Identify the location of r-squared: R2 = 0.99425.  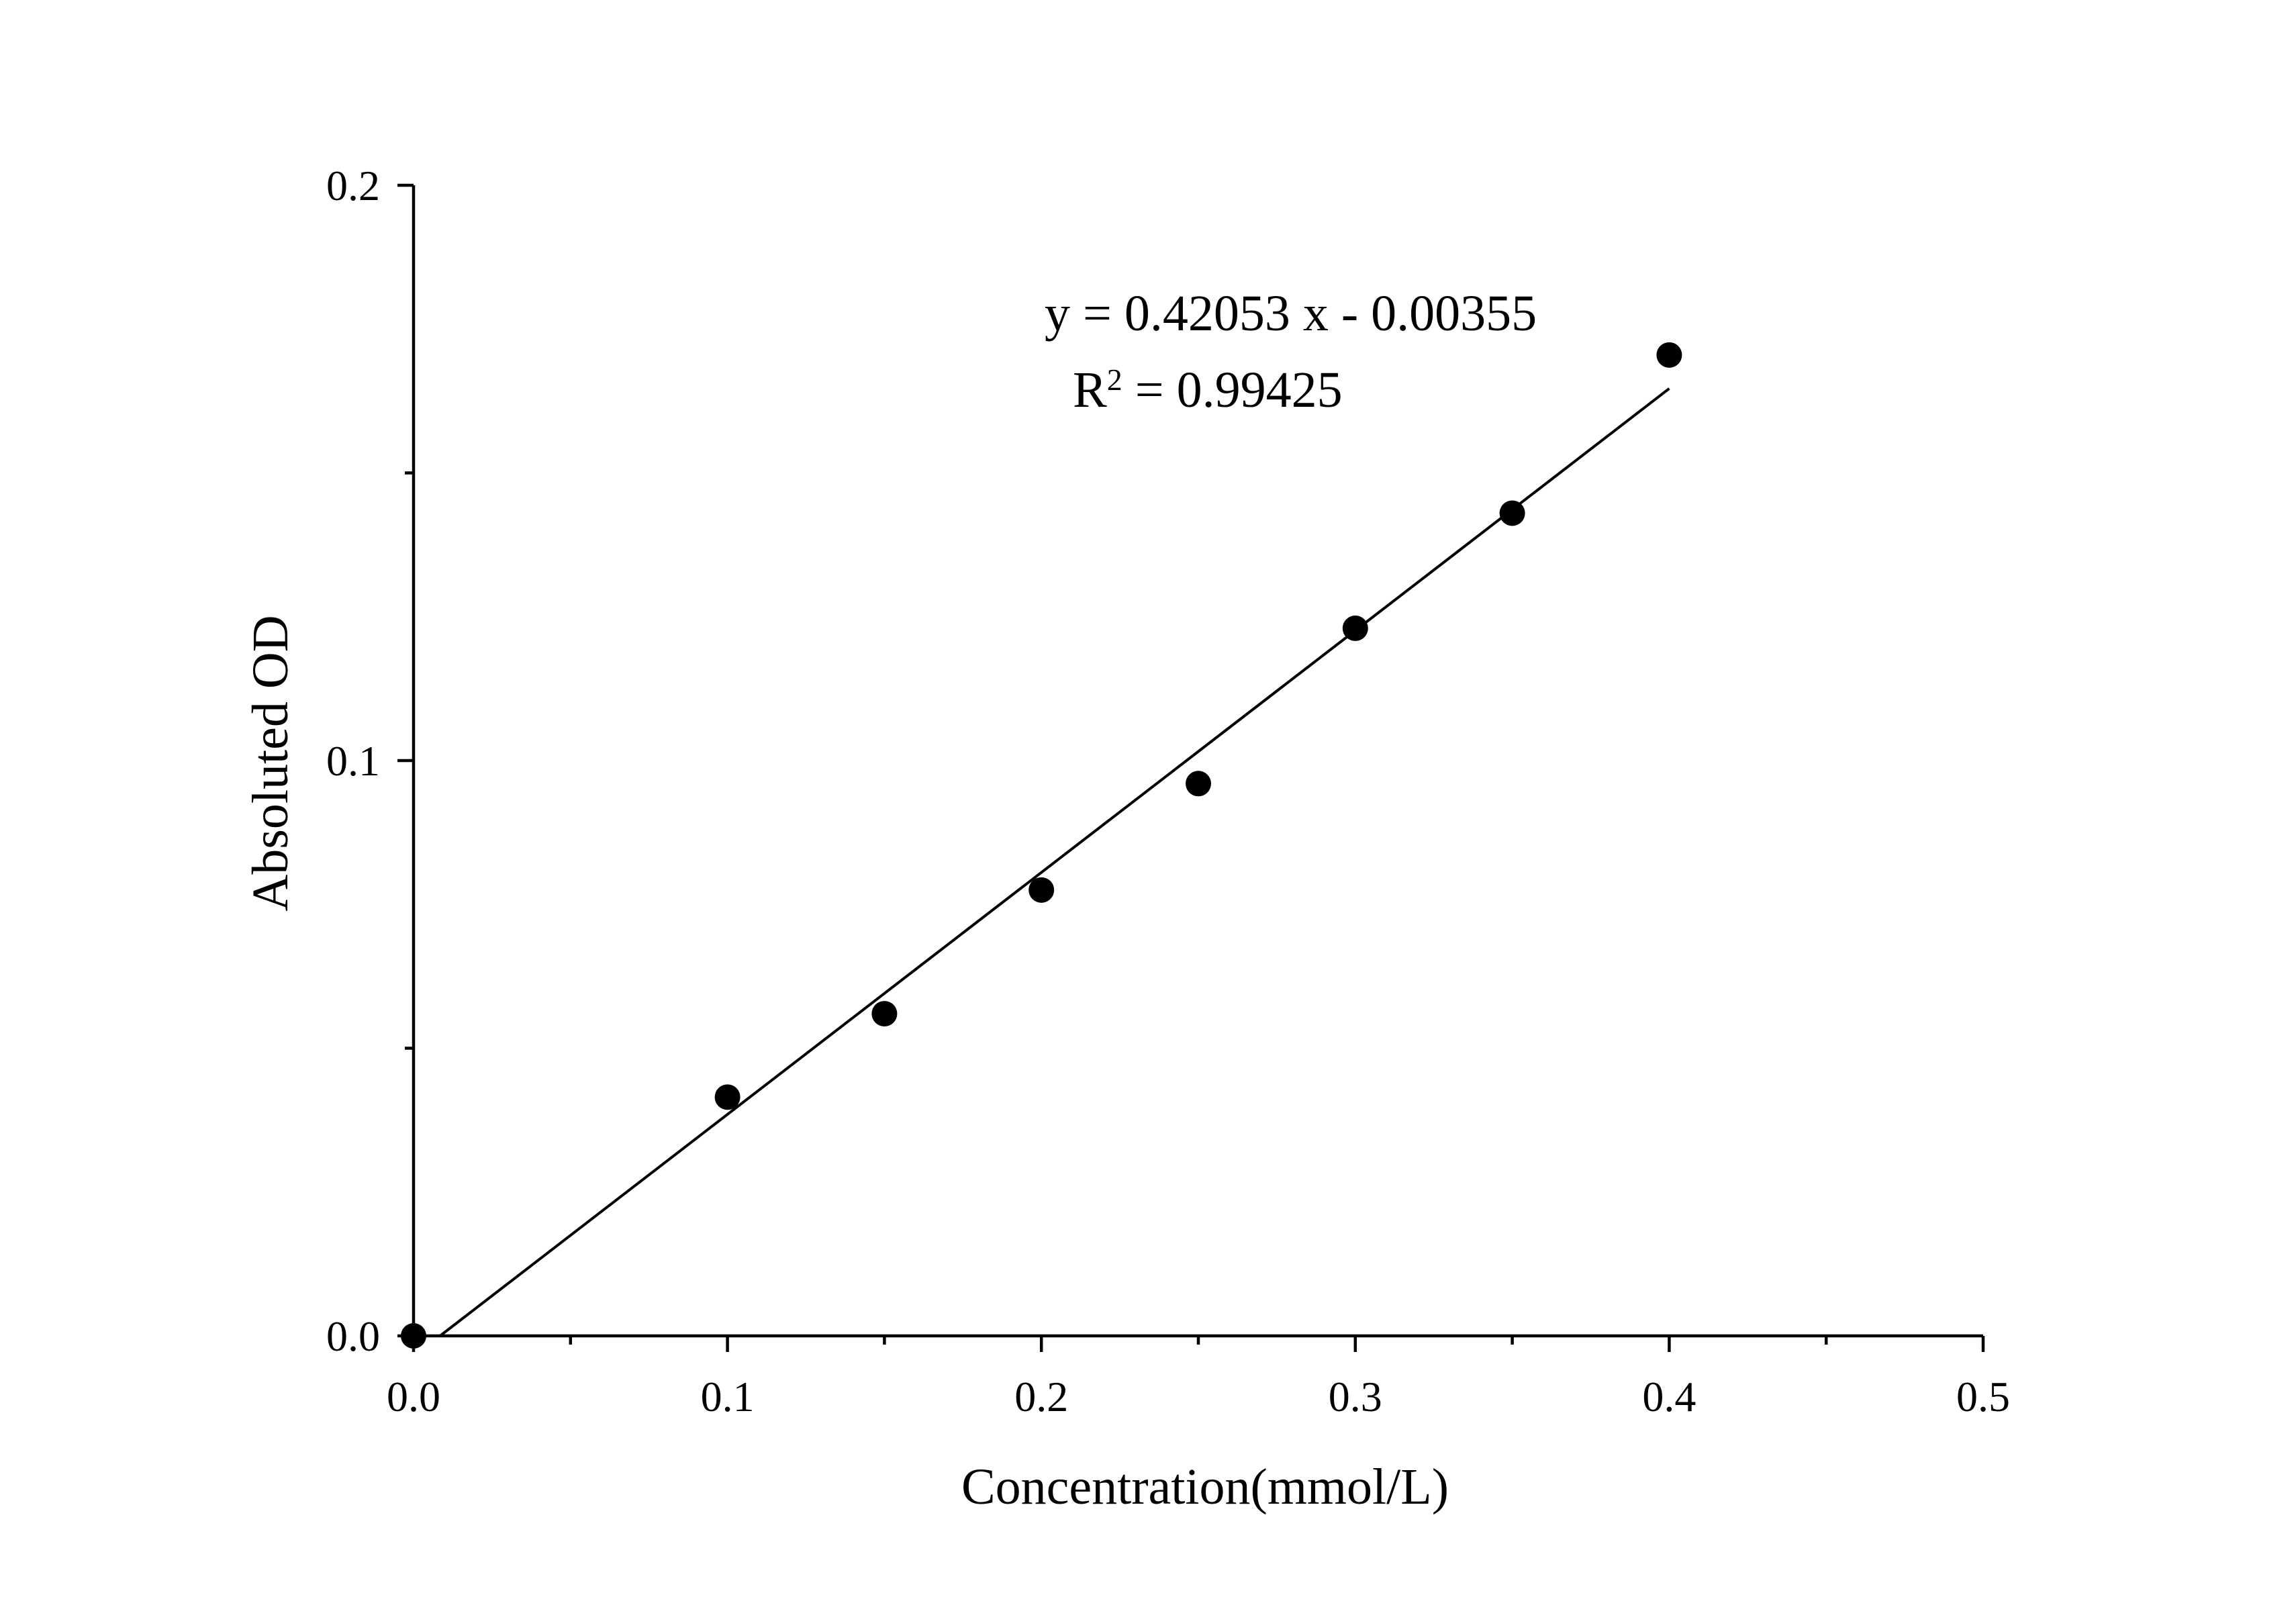
(1208, 390).